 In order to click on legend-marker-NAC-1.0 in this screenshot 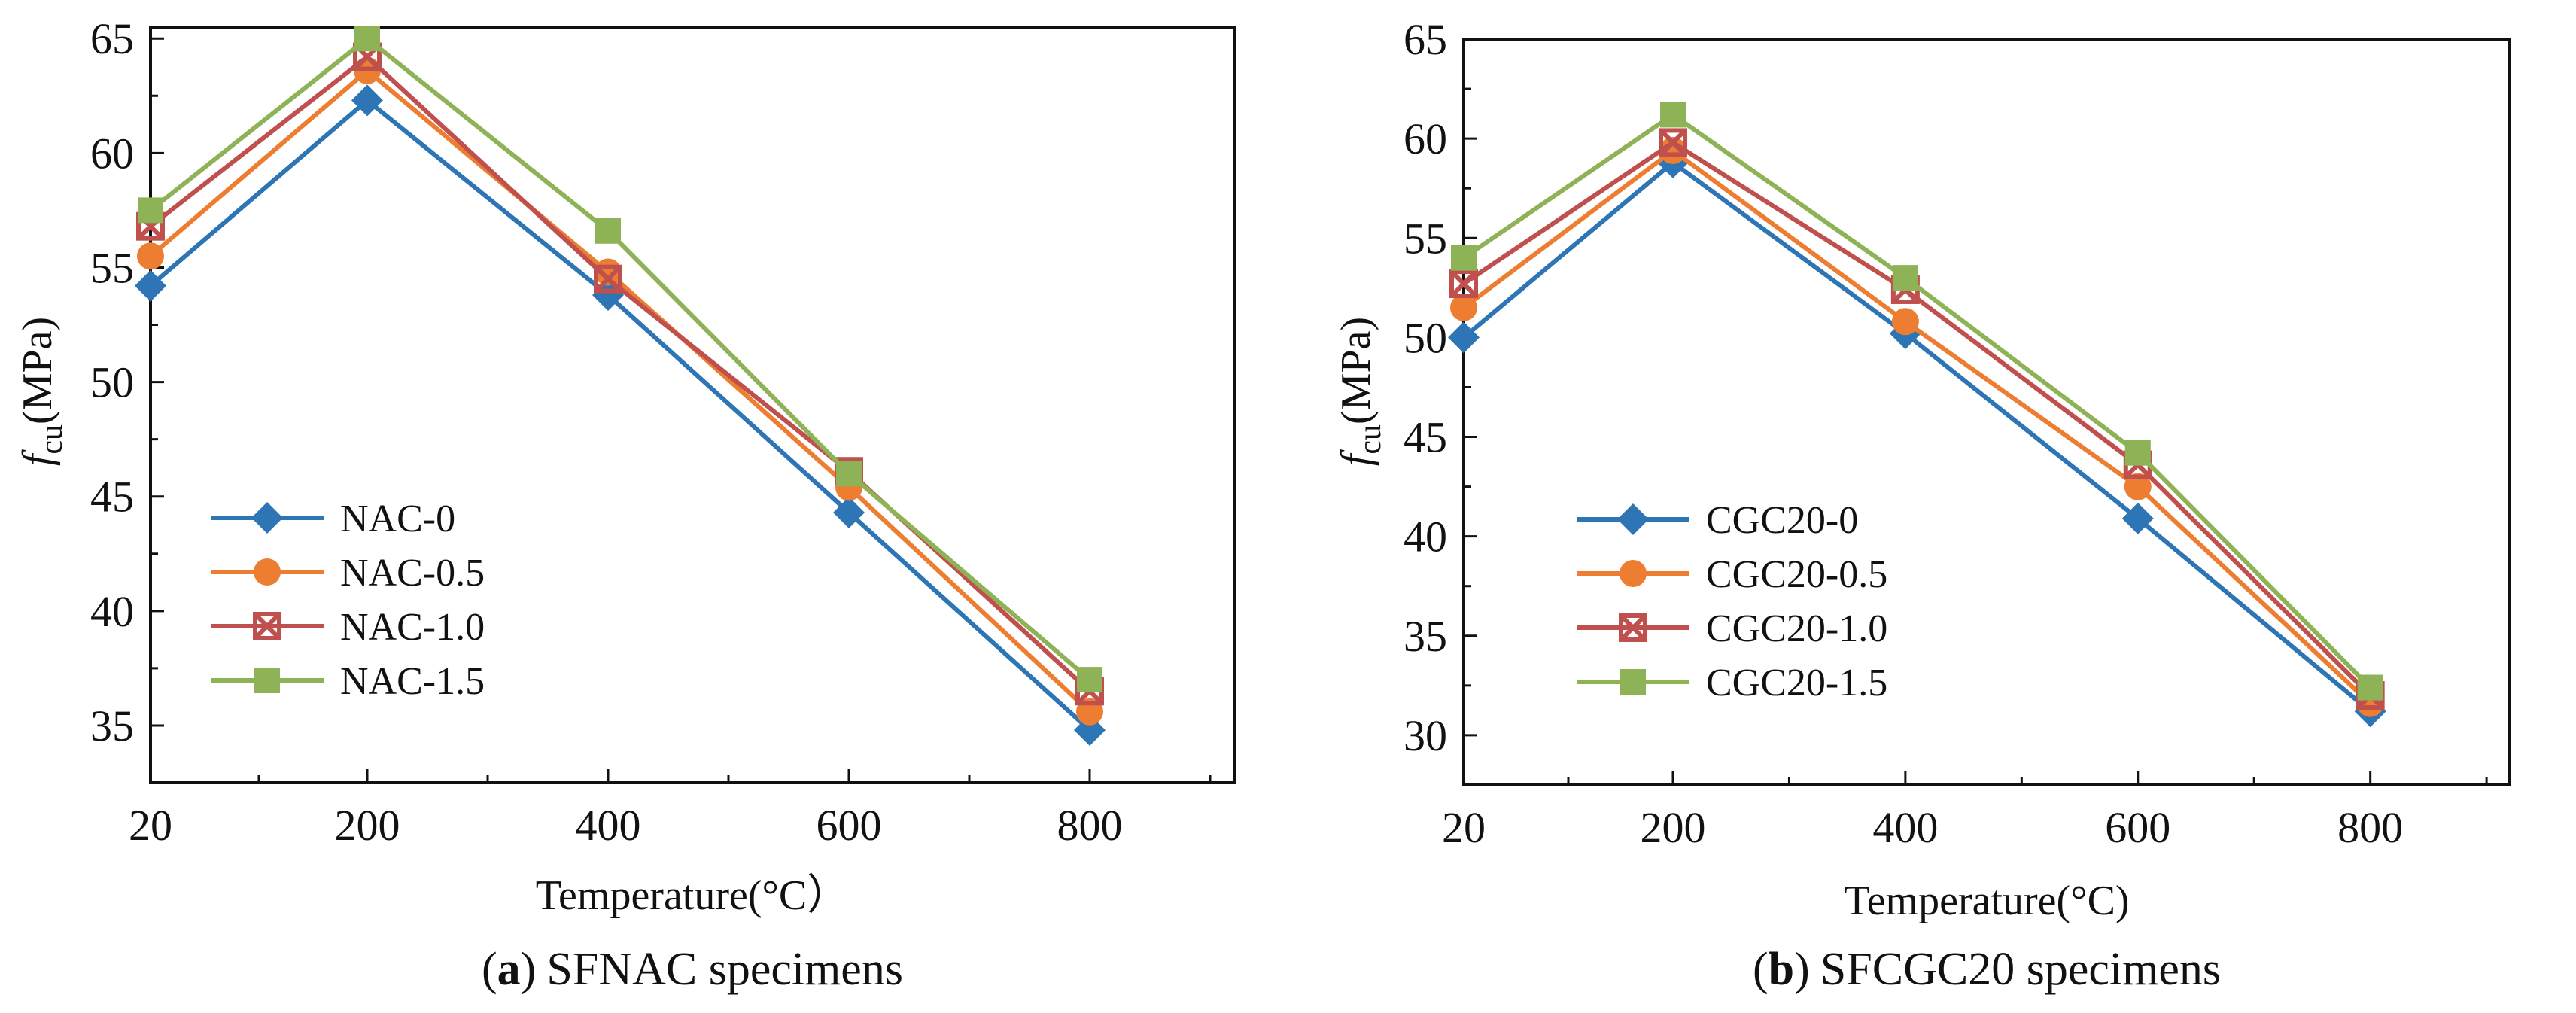, I will do `click(267, 626)`.